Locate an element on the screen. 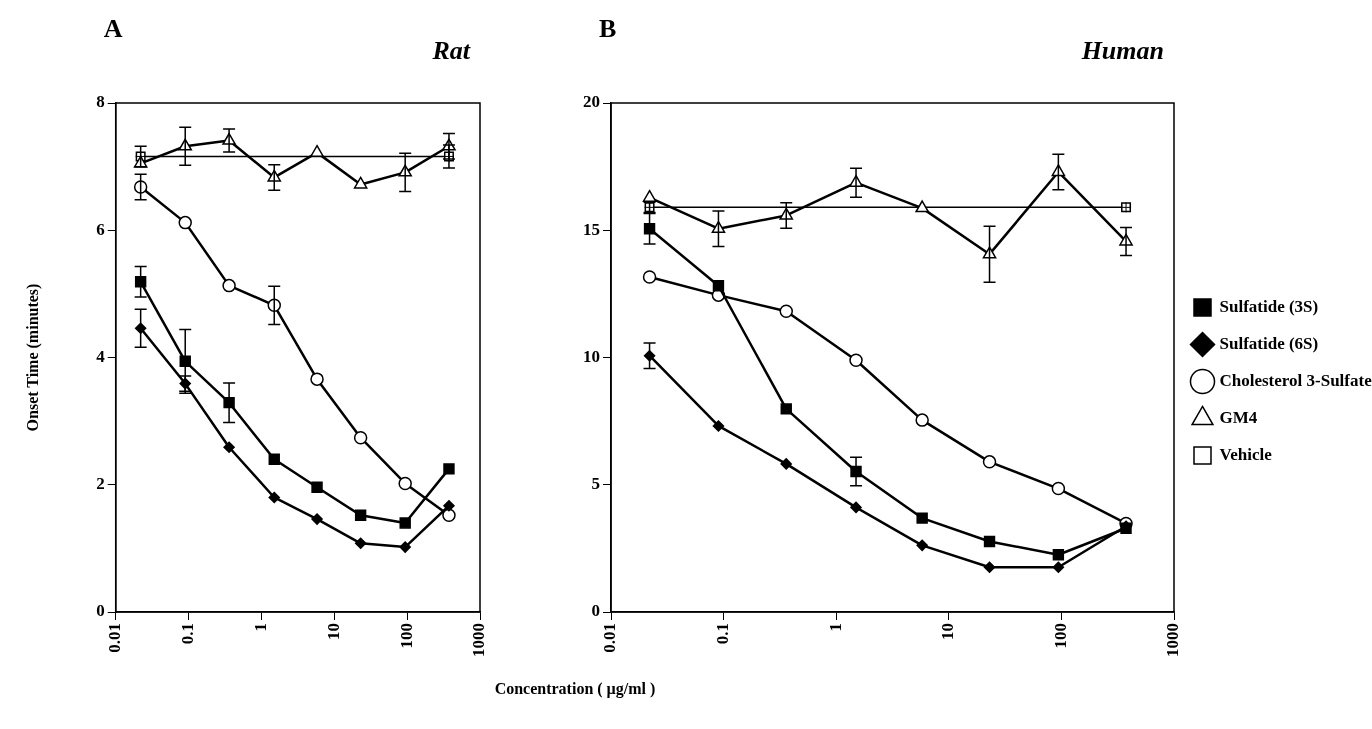  y-tick-label: 4 is located at coordinates (101, 356).